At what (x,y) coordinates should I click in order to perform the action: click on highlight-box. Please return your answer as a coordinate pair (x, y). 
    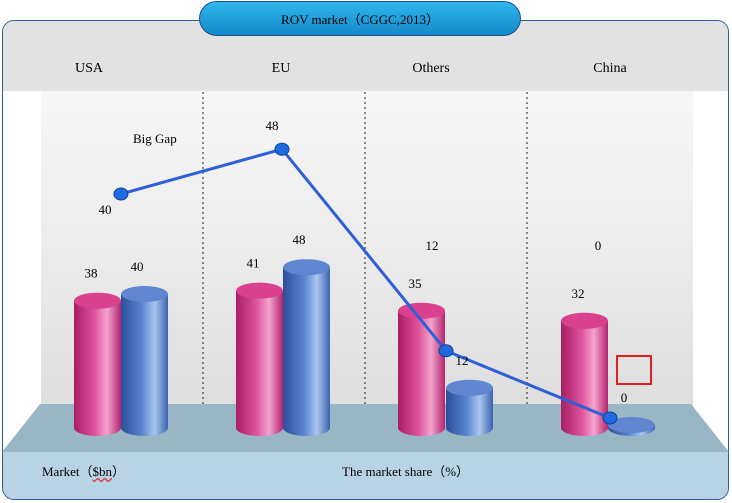
    Looking at the image, I should click on (634, 370).